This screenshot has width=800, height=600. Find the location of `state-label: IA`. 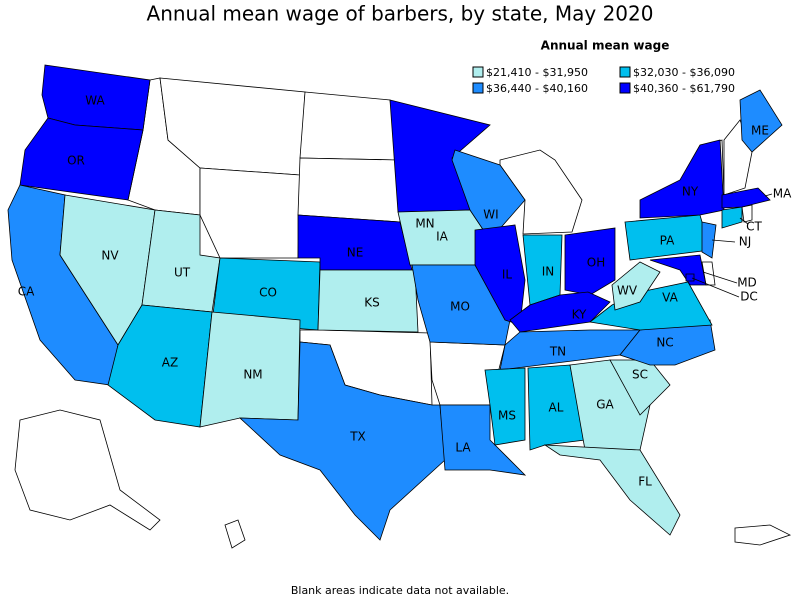

state-label: IA is located at coordinates (442, 237).